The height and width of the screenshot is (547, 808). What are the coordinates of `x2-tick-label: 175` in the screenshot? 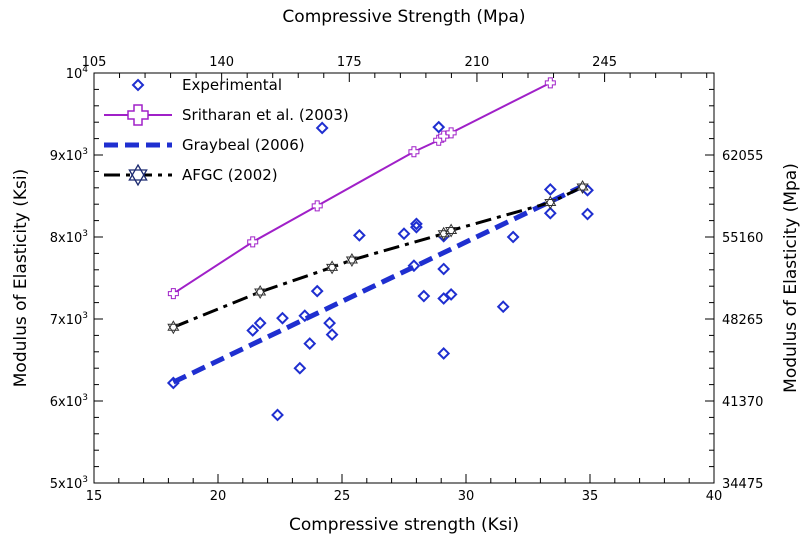 It's located at (349, 62).